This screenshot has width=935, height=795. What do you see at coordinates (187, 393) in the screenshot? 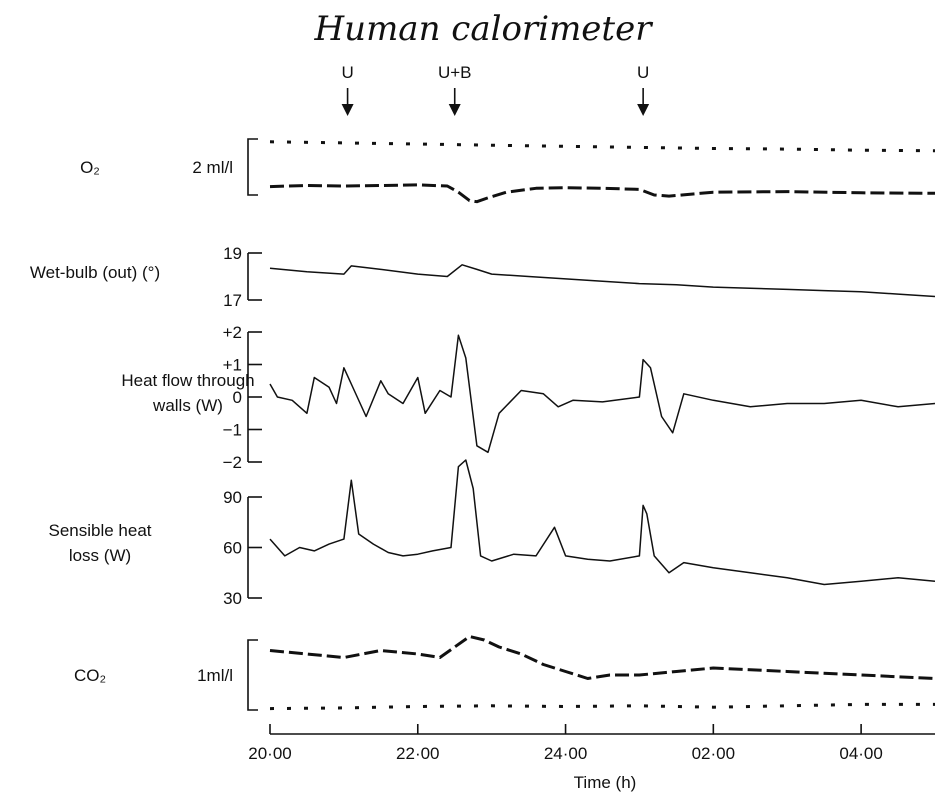
I see `panel-label: Heat flow through walls (W)` at bounding box center [187, 393].